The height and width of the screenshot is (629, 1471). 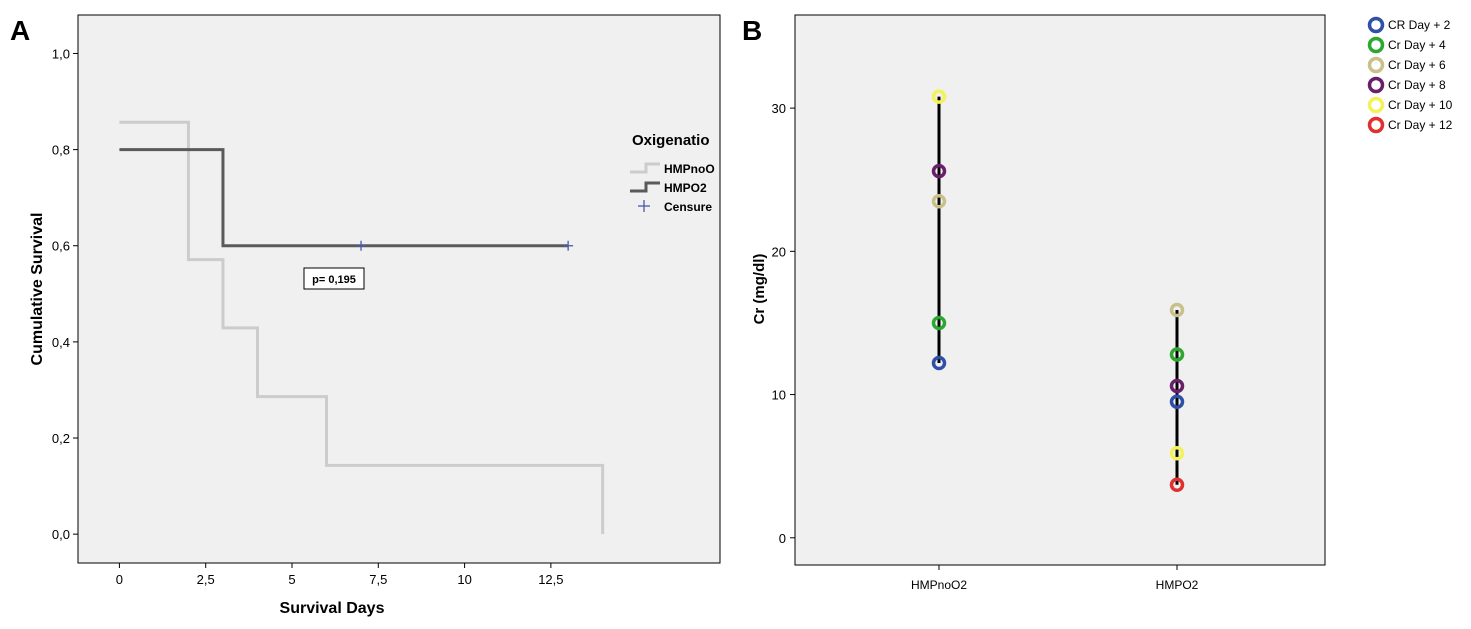 What do you see at coordinates (939, 585) in the screenshot?
I see `cr-x-tick-label: HMPnoO2` at bounding box center [939, 585].